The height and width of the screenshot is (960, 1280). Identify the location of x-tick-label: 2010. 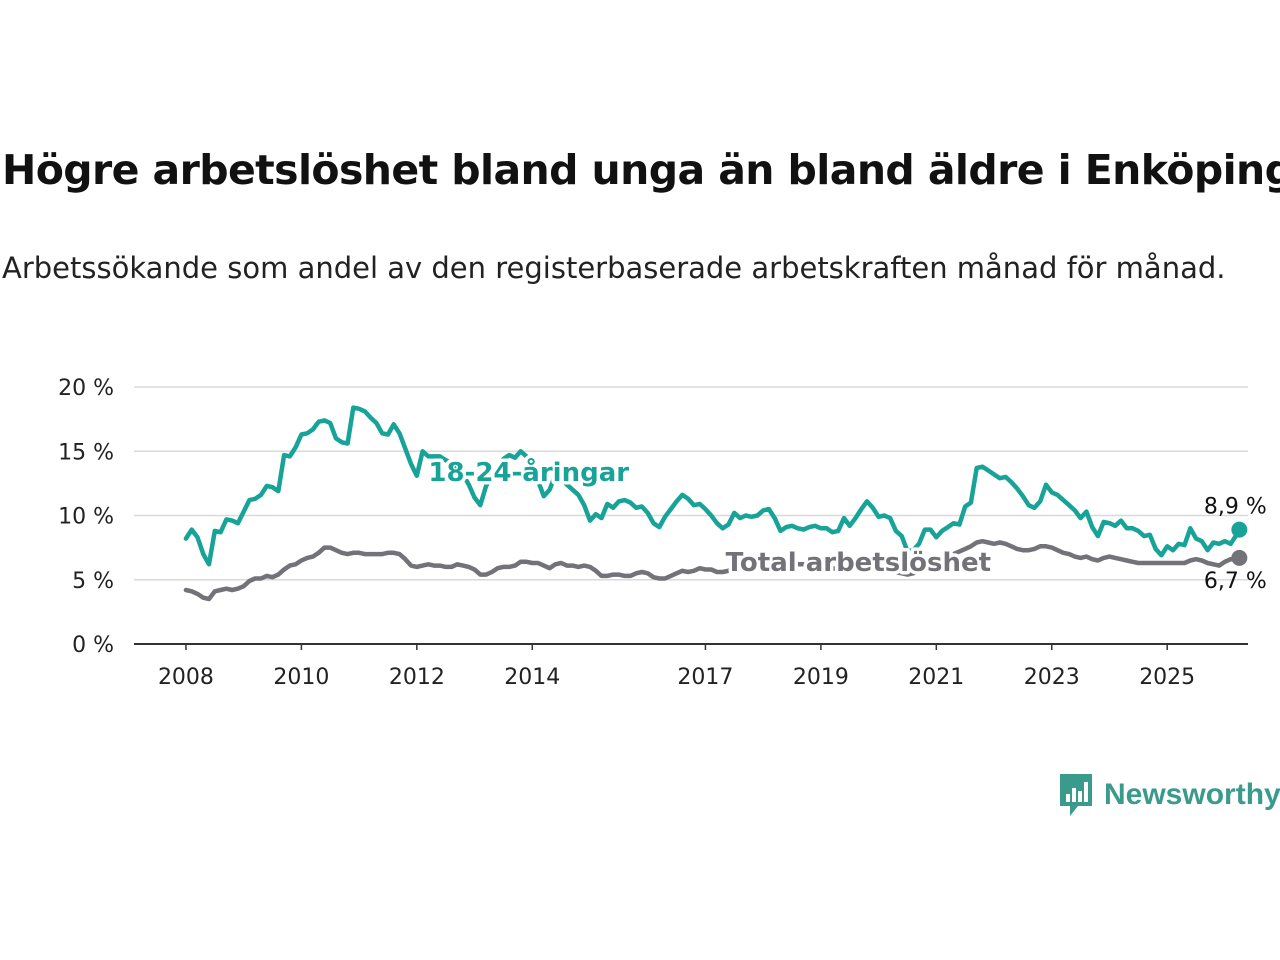
(301, 677).